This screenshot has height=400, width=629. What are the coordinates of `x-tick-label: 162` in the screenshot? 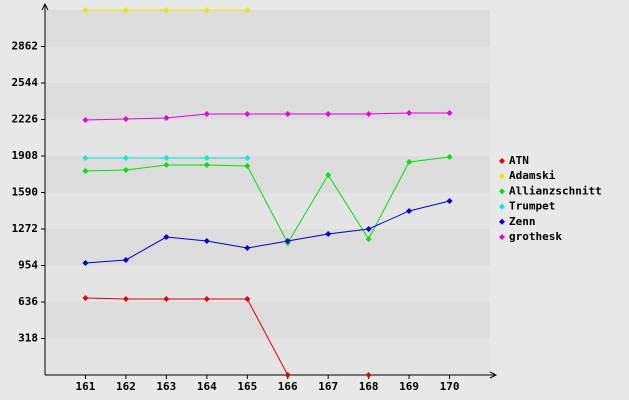 It's located at (126, 386).